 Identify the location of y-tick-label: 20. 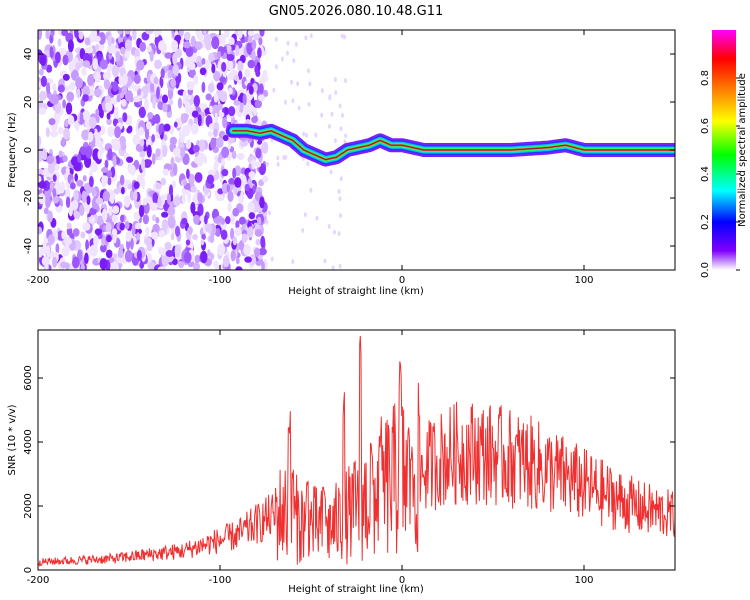
(28, 102).